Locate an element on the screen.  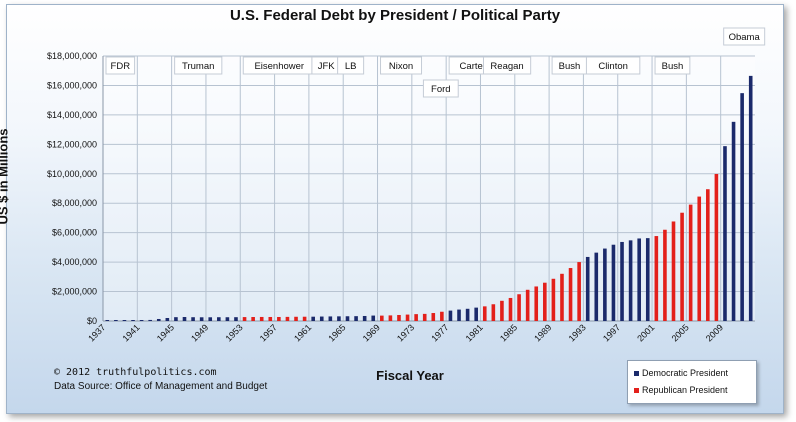
legend-item-democratic: Democratic President is located at coordinates (681, 373).